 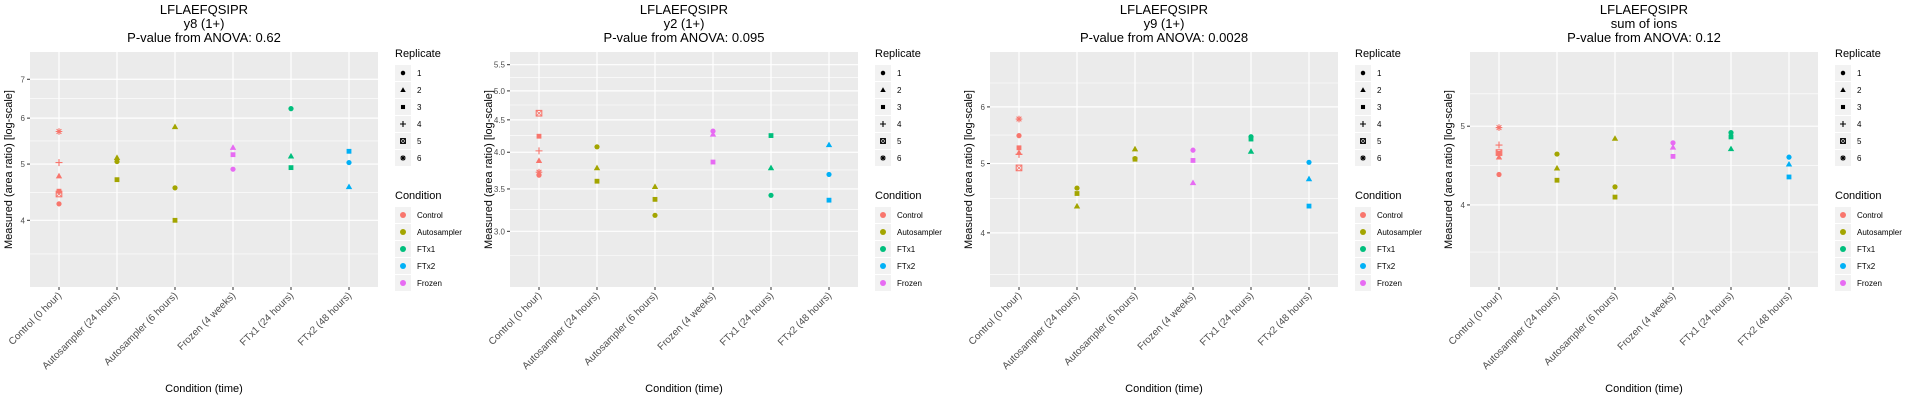 What do you see at coordinates (204, 23) in the screenshot?
I see `chart-subtitle: y8 (1+)` at bounding box center [204, 23].